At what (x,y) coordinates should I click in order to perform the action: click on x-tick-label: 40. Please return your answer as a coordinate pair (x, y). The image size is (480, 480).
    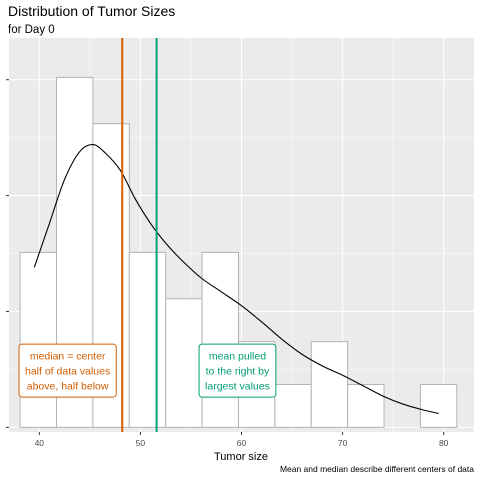
    Looking at the image, I should click on (40, 443).